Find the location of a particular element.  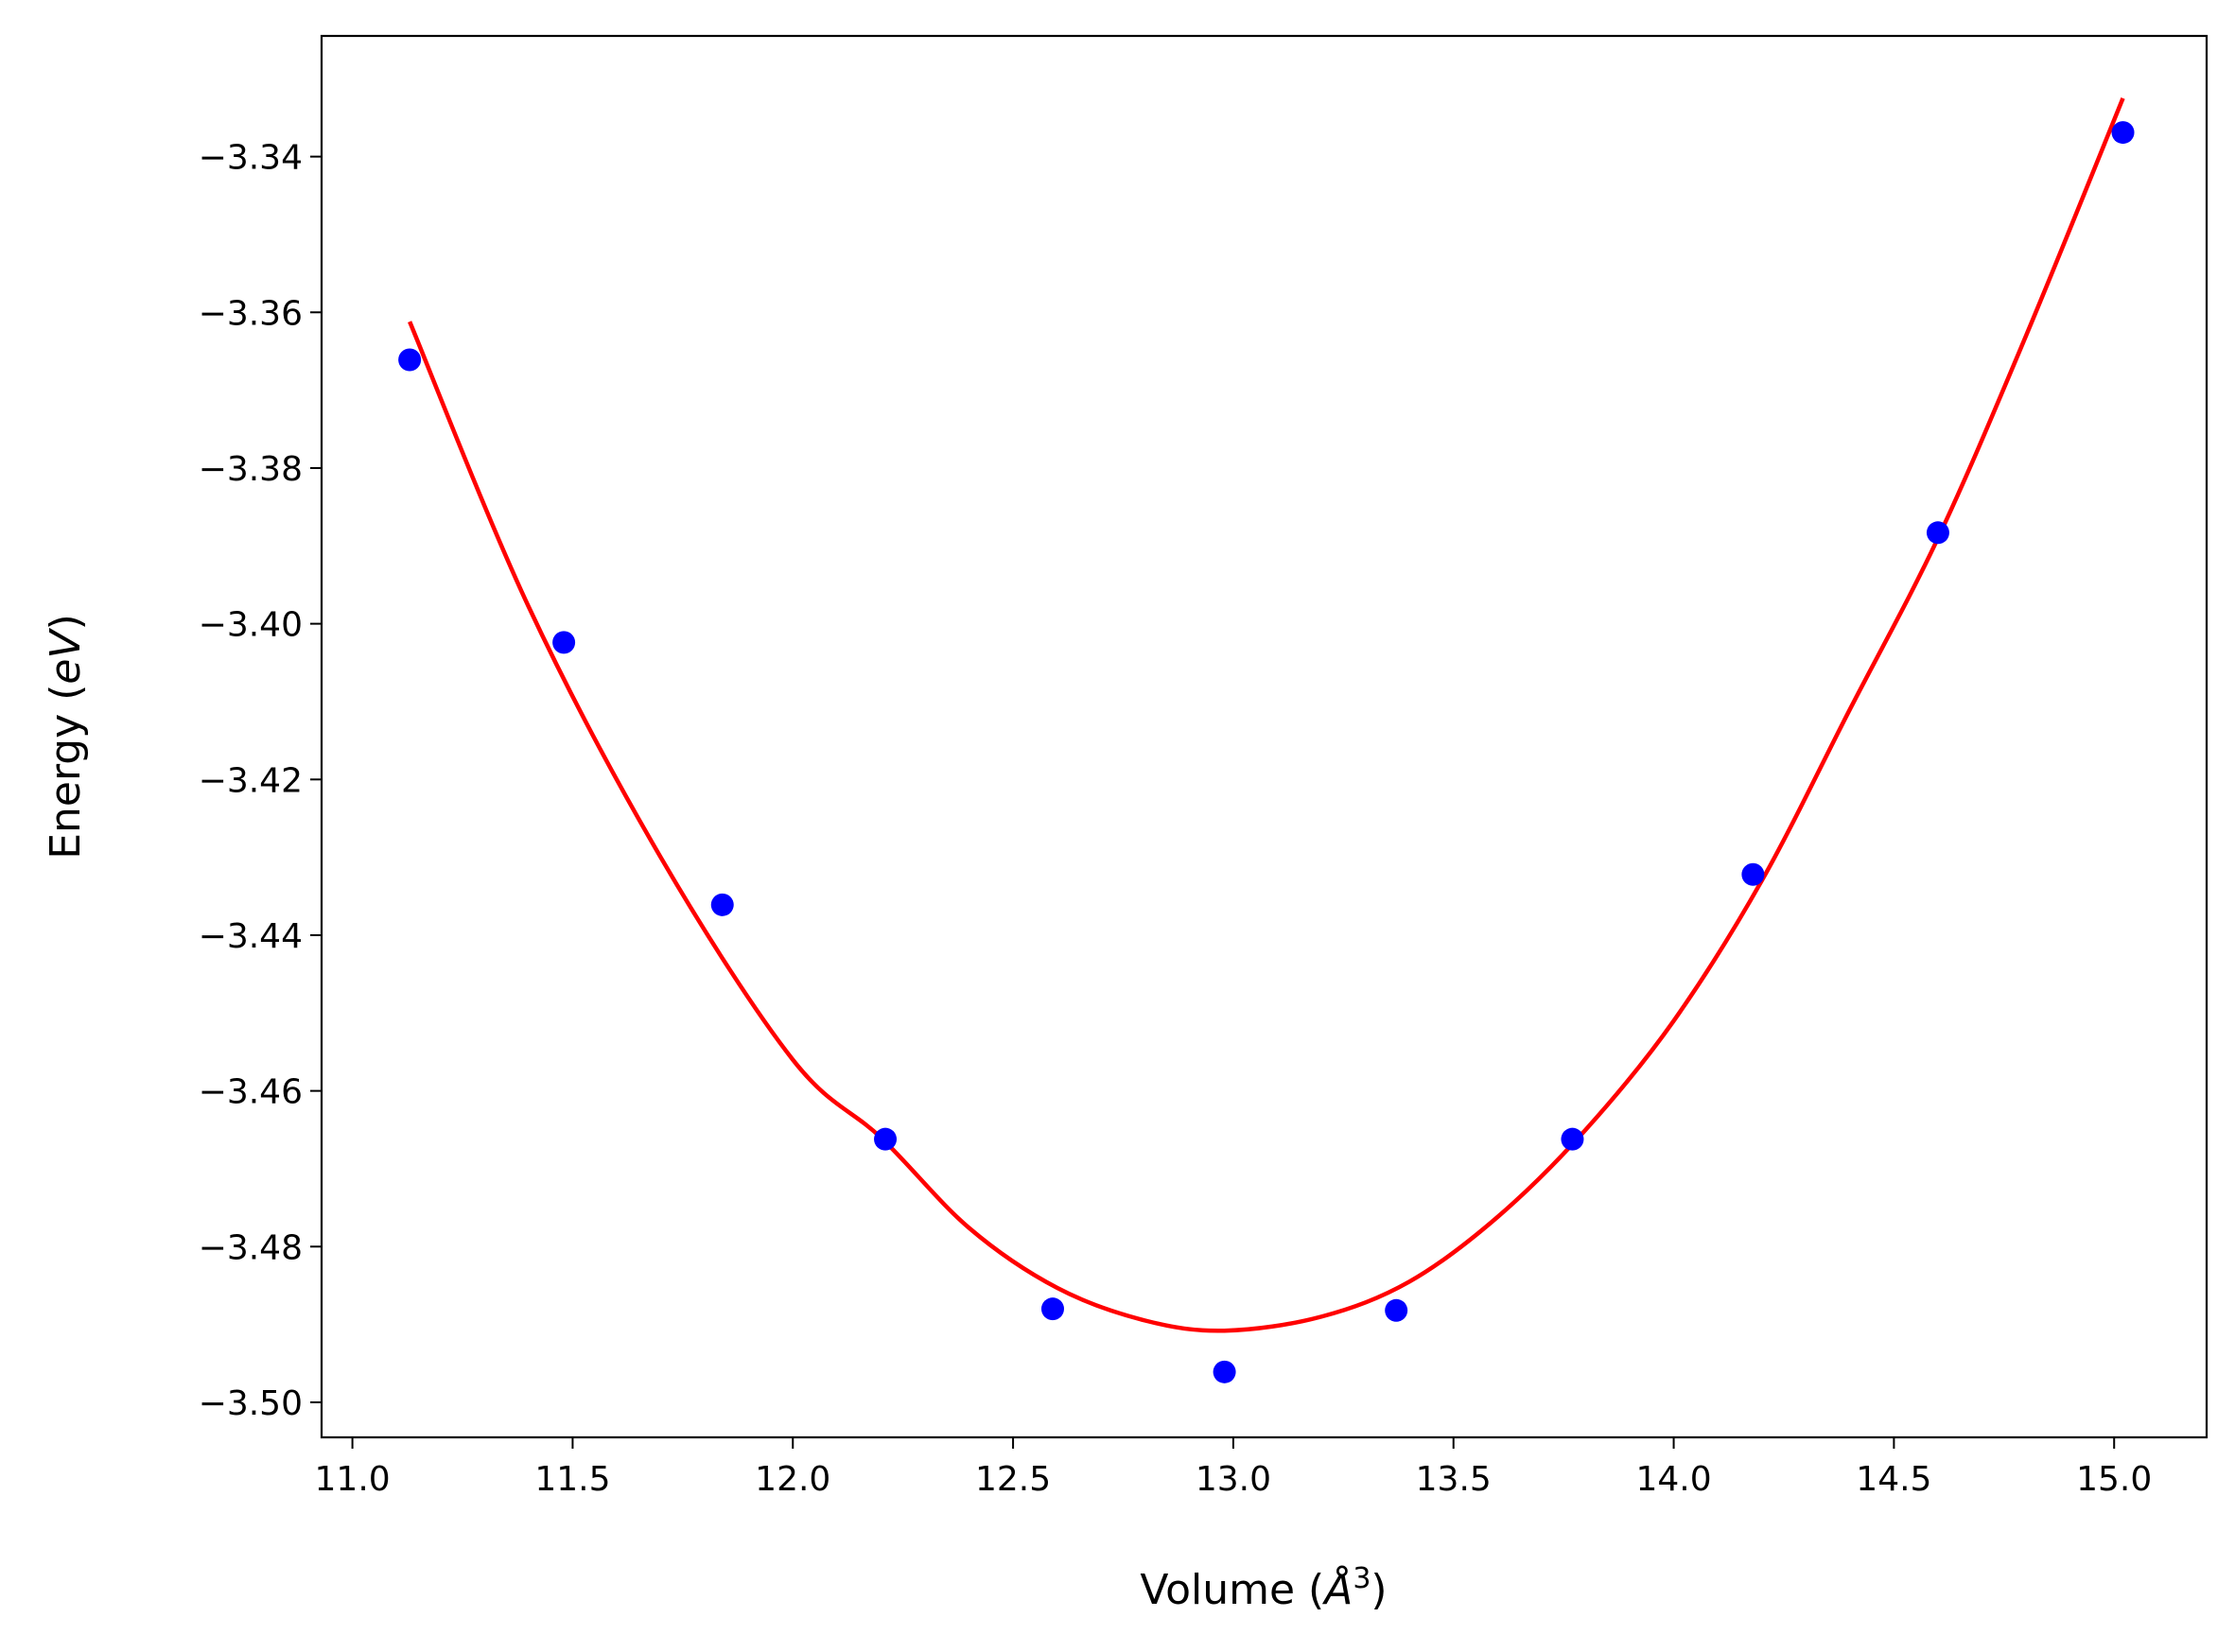

x-tick-label: 13.0 is located at coordinates (1233, 1479).